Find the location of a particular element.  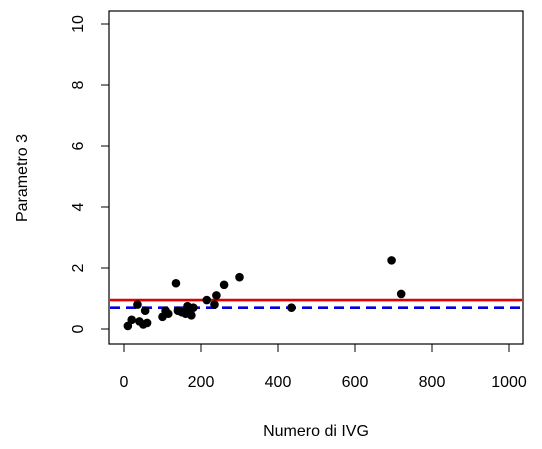

x-tick-label: 400 is located at coordinates (278, 382).